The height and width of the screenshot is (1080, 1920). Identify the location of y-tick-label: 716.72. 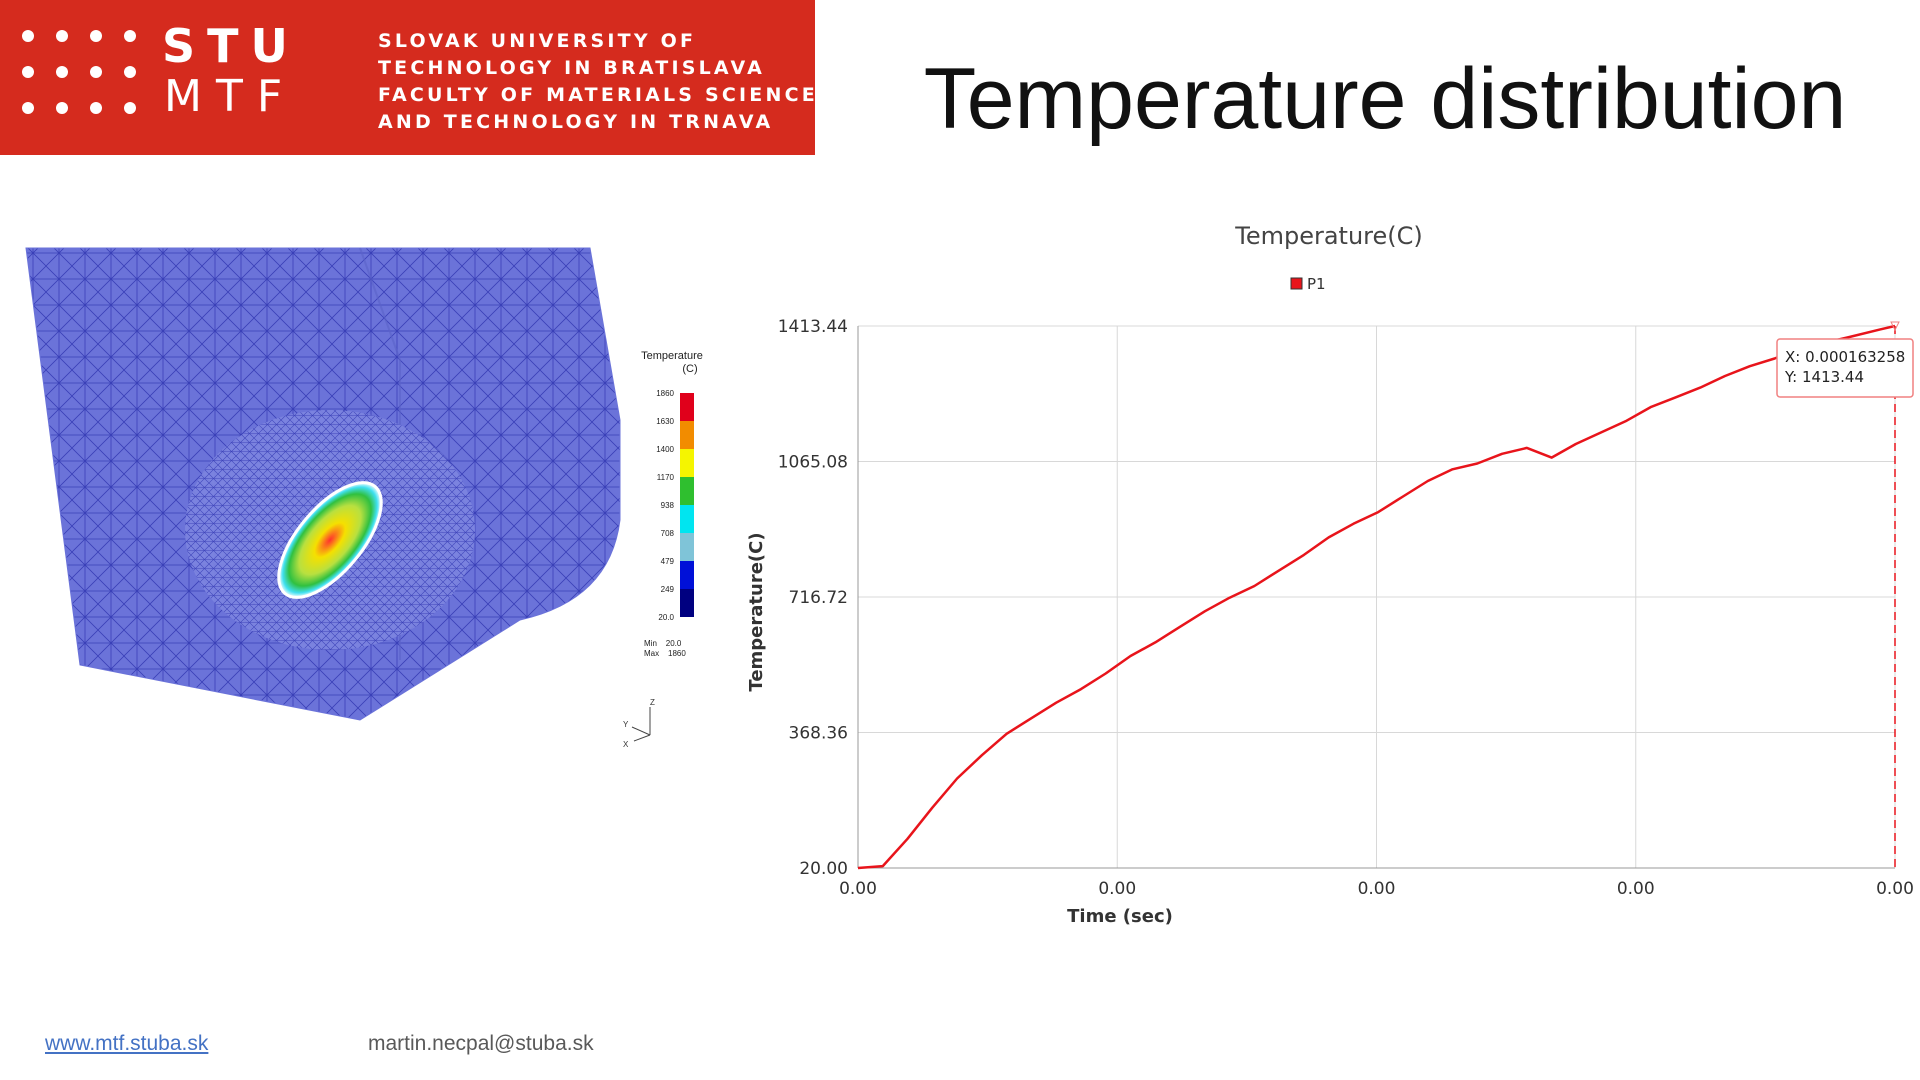
(818, 598).